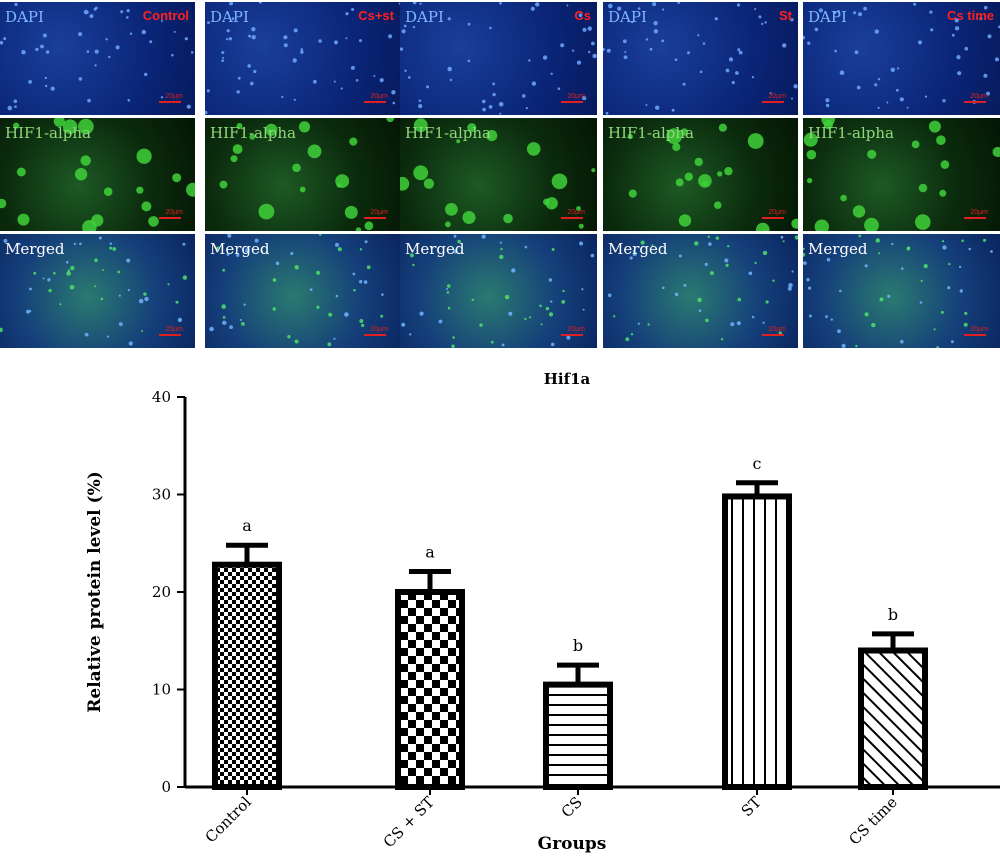 The image size is (1000, 857). I want to click on panel-condition-label: Control, so click(165, 15).